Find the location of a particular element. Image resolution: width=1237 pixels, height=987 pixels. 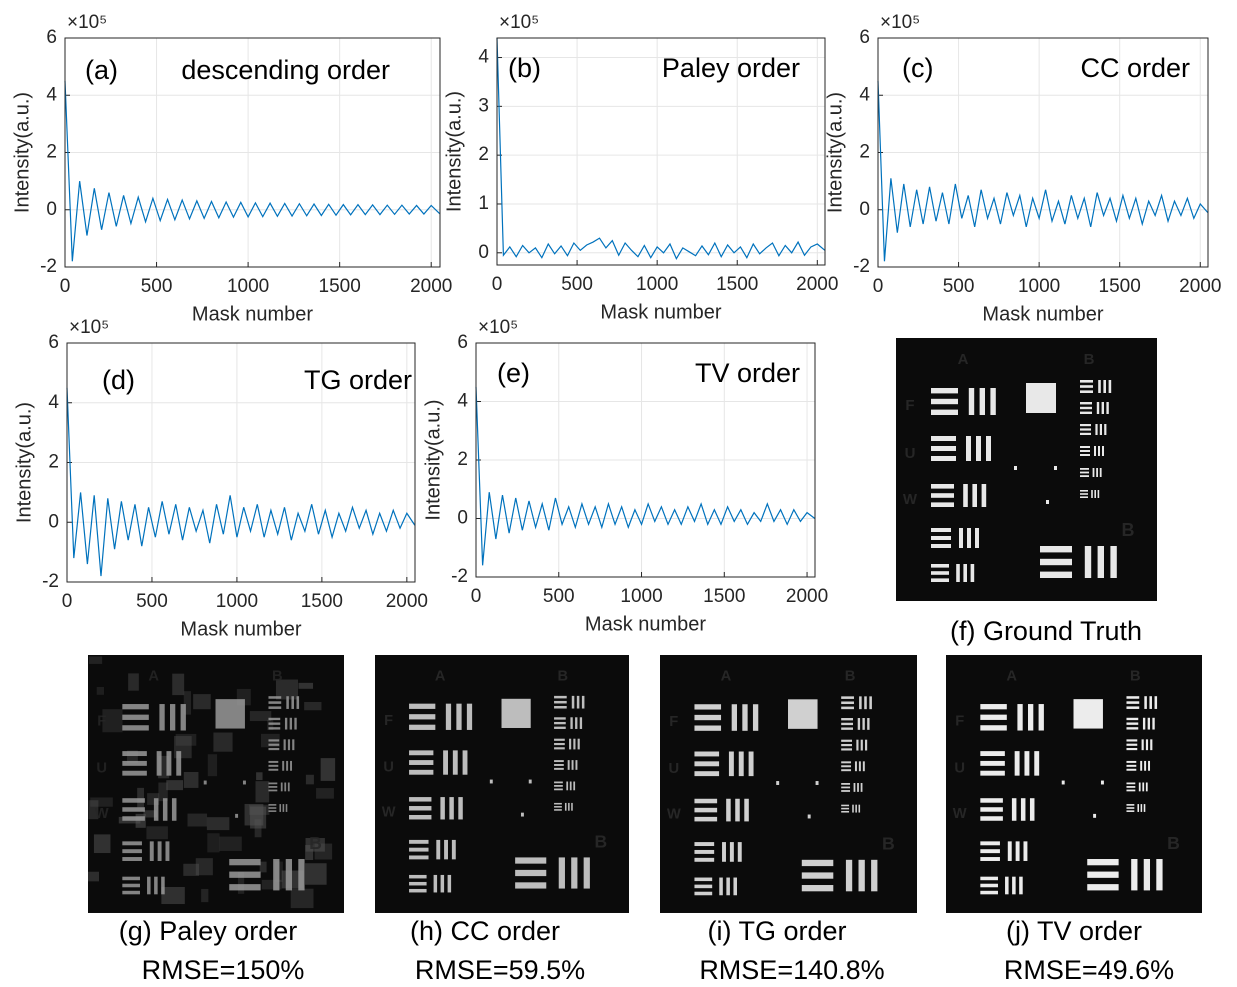

image-caption: (f) Ground Truth is located at coordinates (1046, 631).